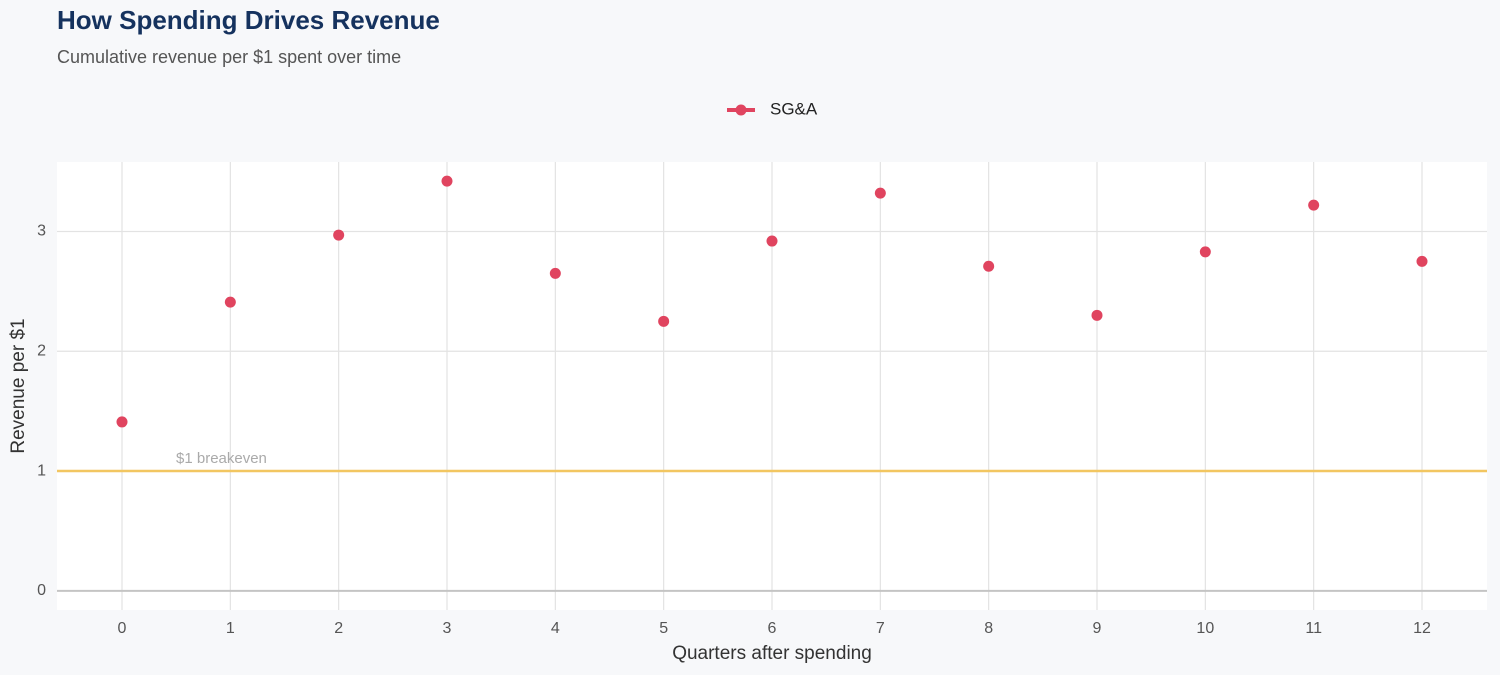  What do you see at coordinates (221, 458) in the screenshot?
I see `reference-label: $1 breakeven` at bounding box center [221, 458].